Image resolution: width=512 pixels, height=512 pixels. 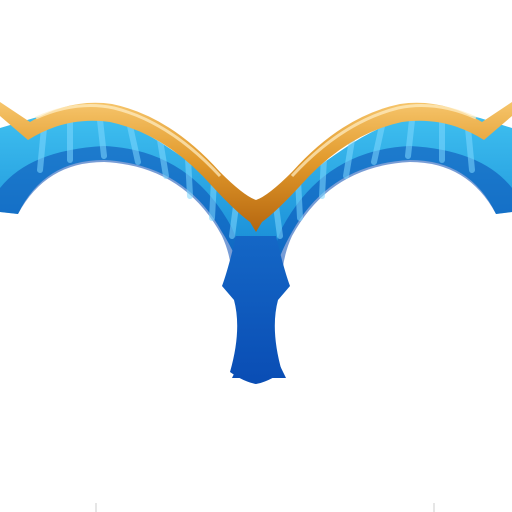 What do you see at coordinates (383, 141) in the screenshot?
I see `gold-highlight-right` at bounding box center [383, 141].